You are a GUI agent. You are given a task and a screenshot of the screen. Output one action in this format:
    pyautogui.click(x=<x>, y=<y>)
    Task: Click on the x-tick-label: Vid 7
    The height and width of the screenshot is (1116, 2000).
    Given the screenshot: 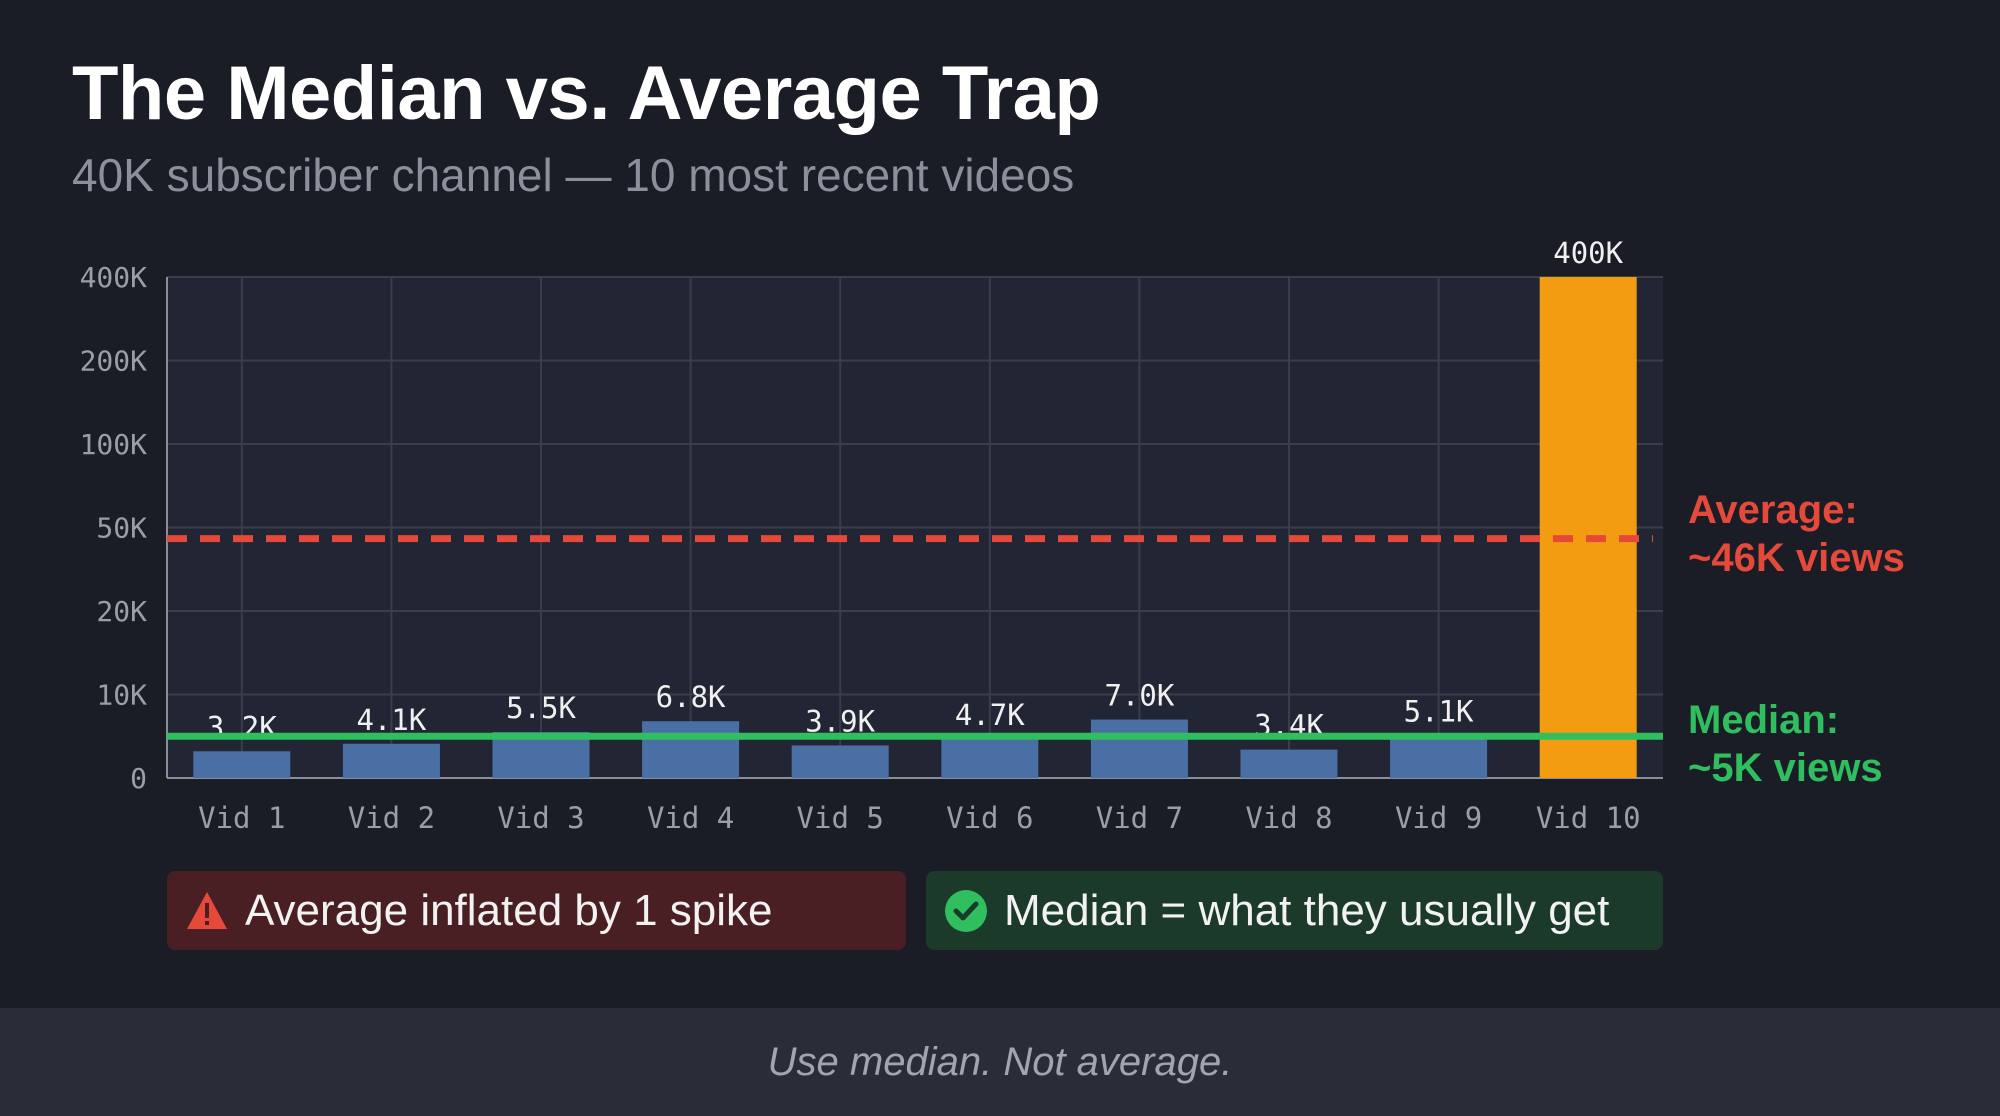 What is the action you would take?
    pyautogui.click(x=1139, y=818)
    